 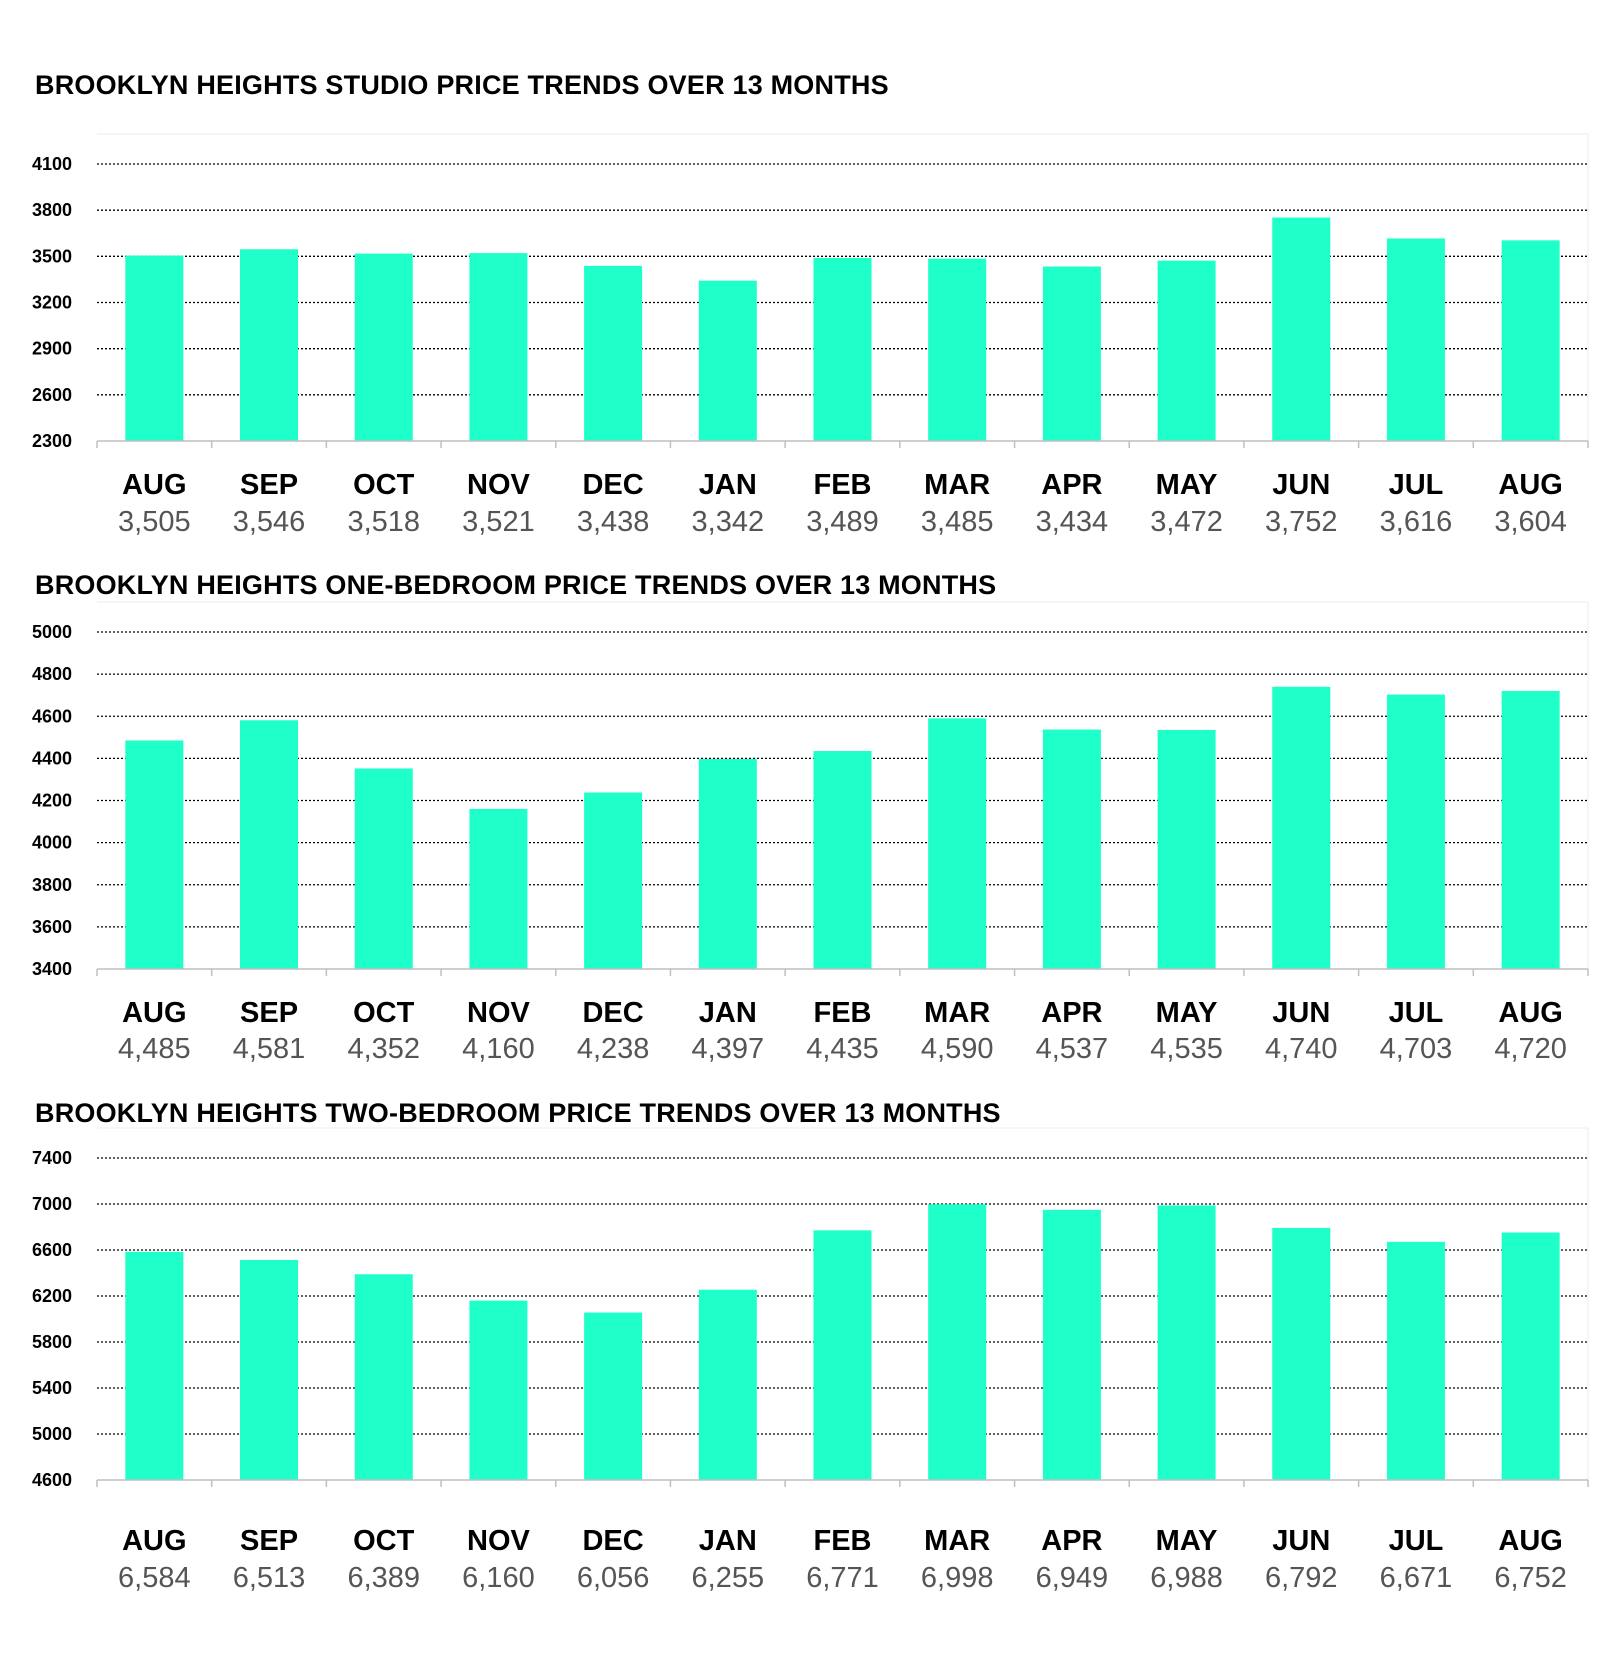 What do you see at coordinates (1530, 522) in the screenshot?
I see `data-label: 3,604` at bounding box center [1530, 522].